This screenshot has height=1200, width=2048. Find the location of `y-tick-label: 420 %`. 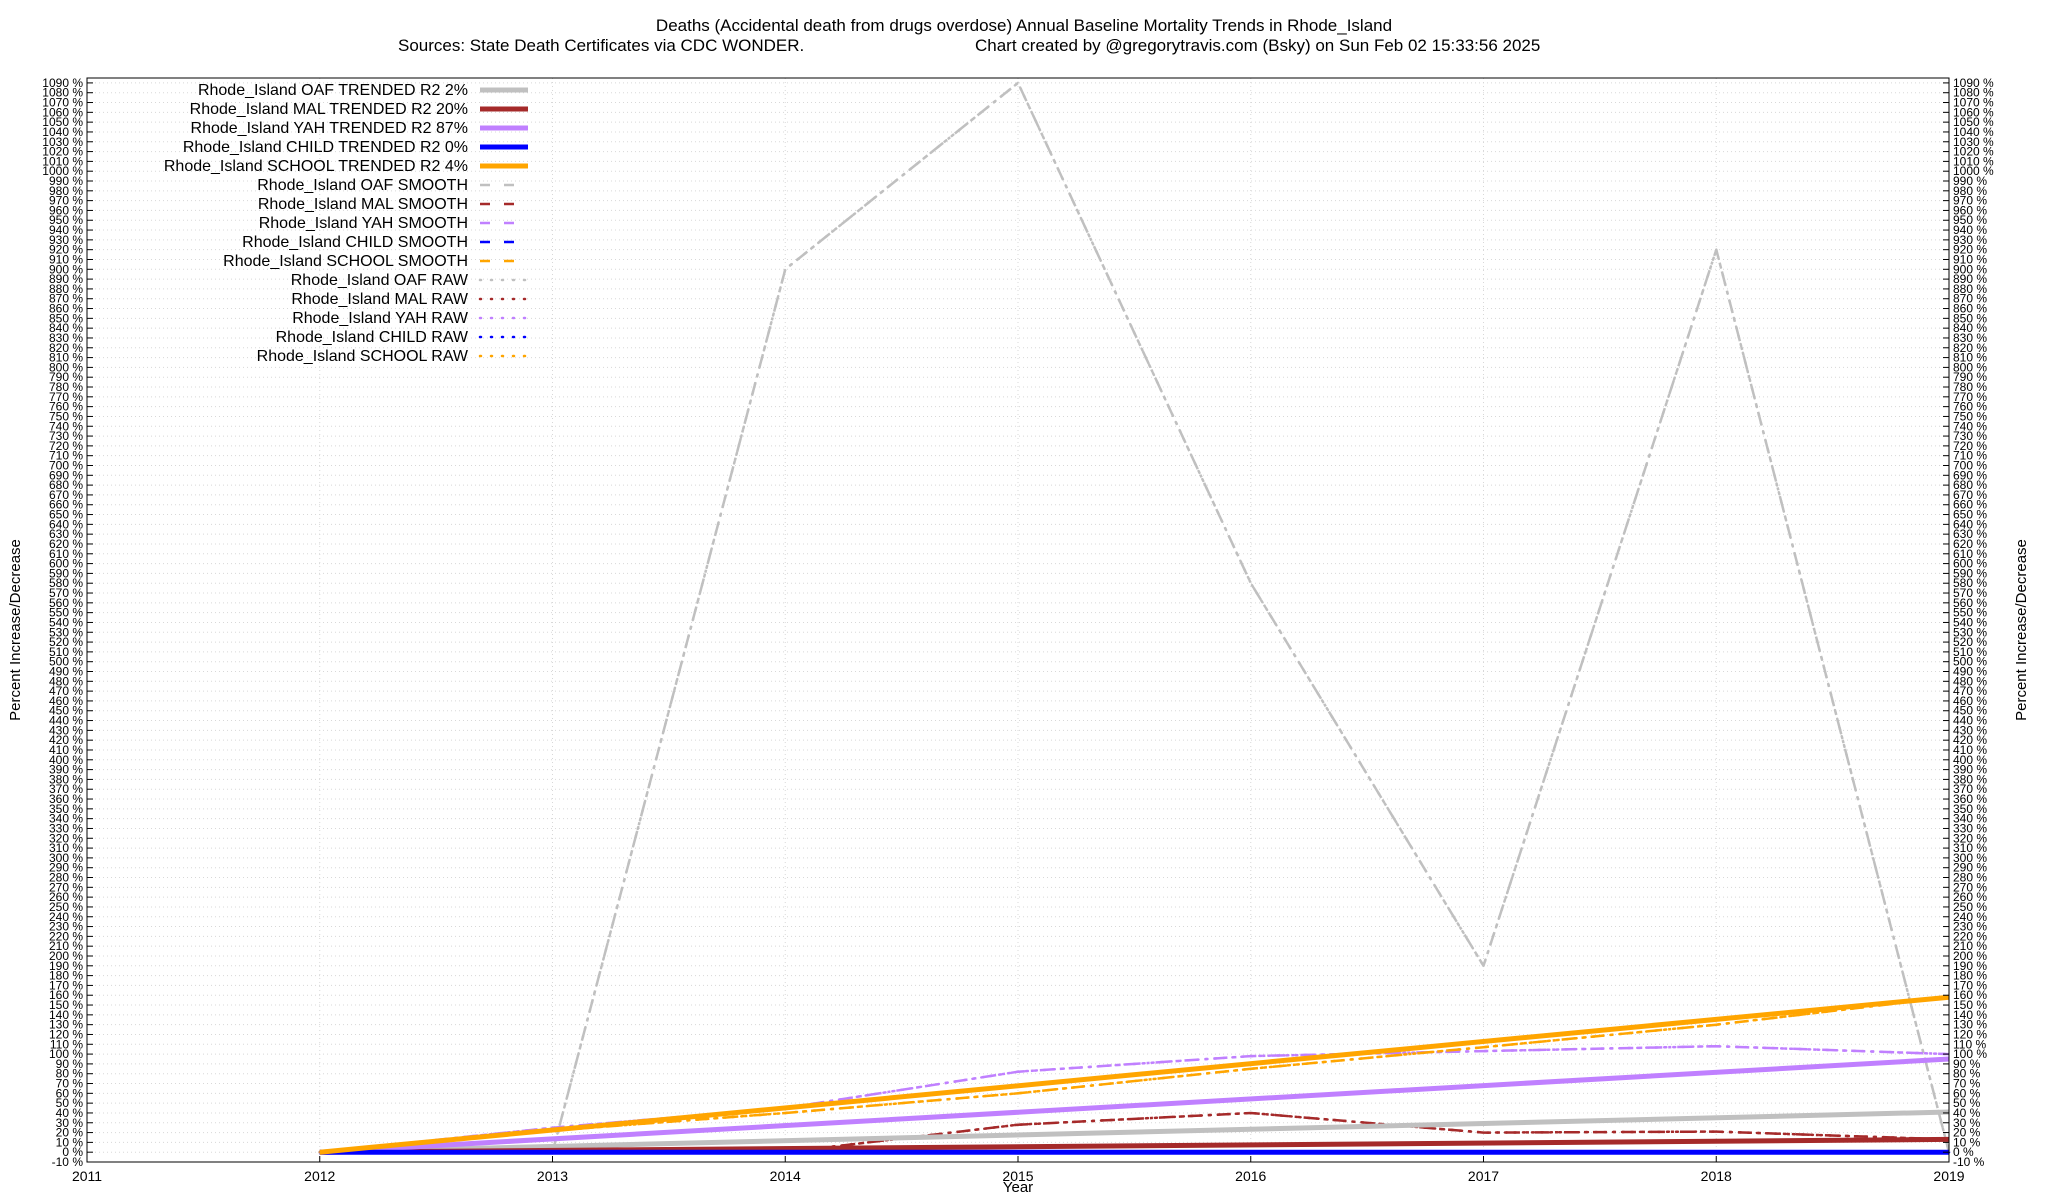

y-tick-label: 420 % is located at coordinates (66, 740).